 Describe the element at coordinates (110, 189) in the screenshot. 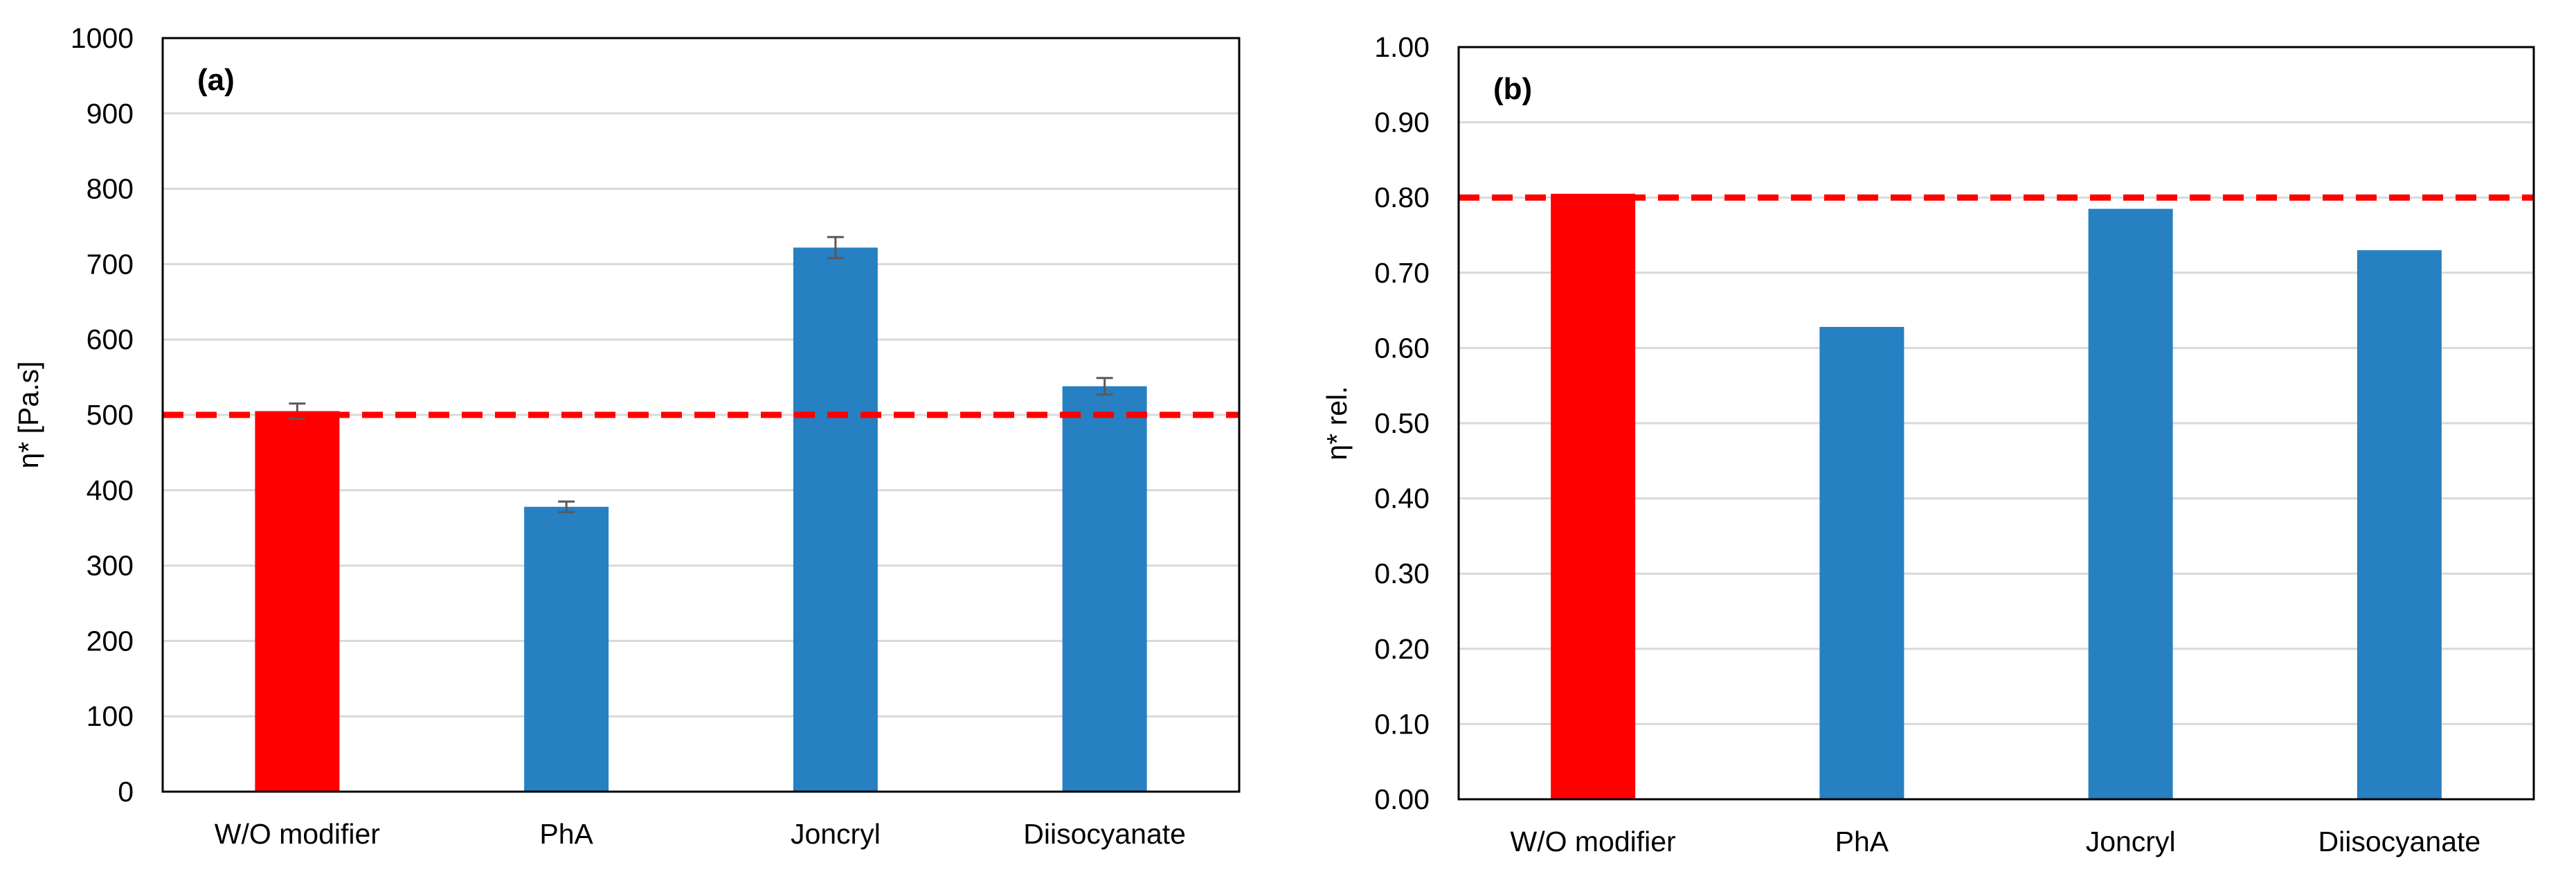

I see `y-tick-label: 800` at that location.